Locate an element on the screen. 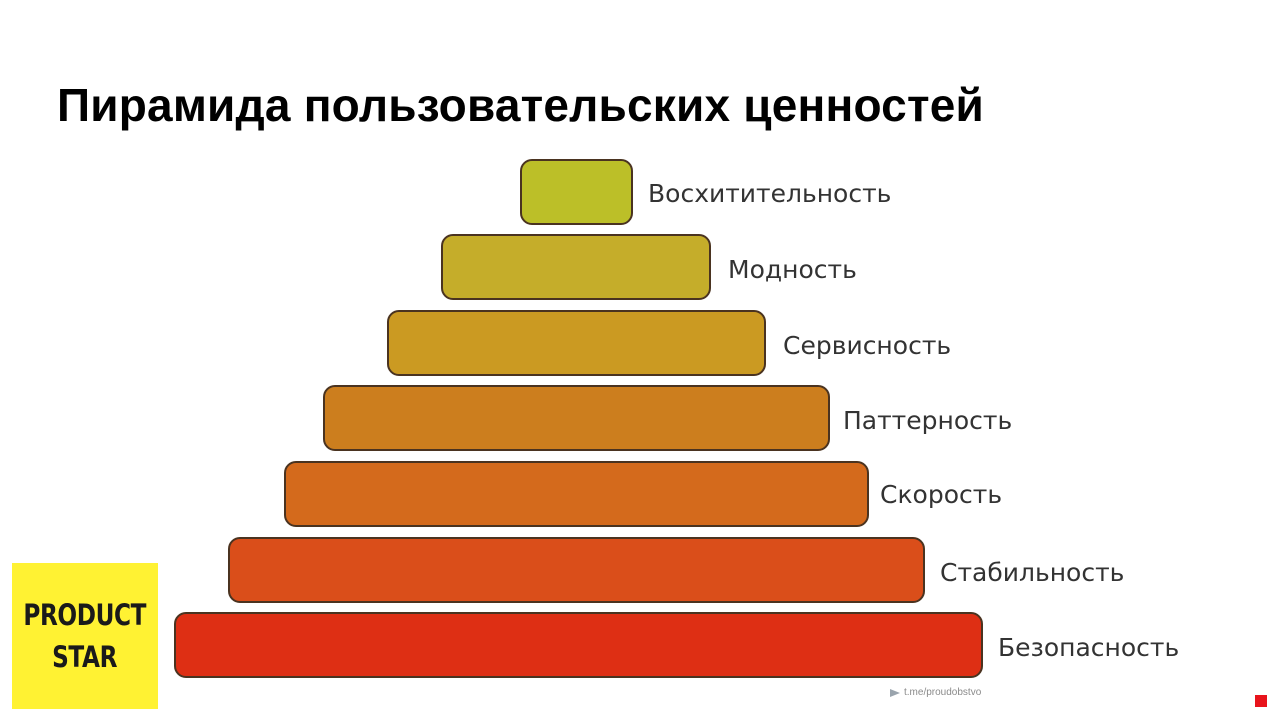 This screenshot has width=1280, height=720. pyramid-level-fashion is located at coordinates (576, 267).